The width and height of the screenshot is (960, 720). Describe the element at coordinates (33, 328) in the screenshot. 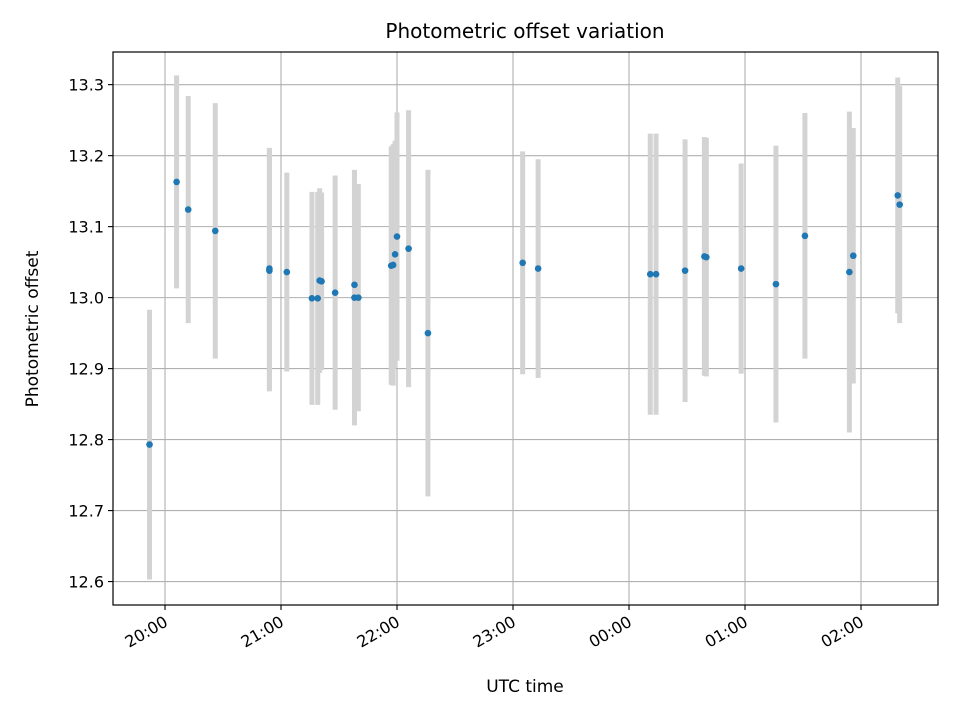

I see `y-axis-title: Photometric offset` at that location.